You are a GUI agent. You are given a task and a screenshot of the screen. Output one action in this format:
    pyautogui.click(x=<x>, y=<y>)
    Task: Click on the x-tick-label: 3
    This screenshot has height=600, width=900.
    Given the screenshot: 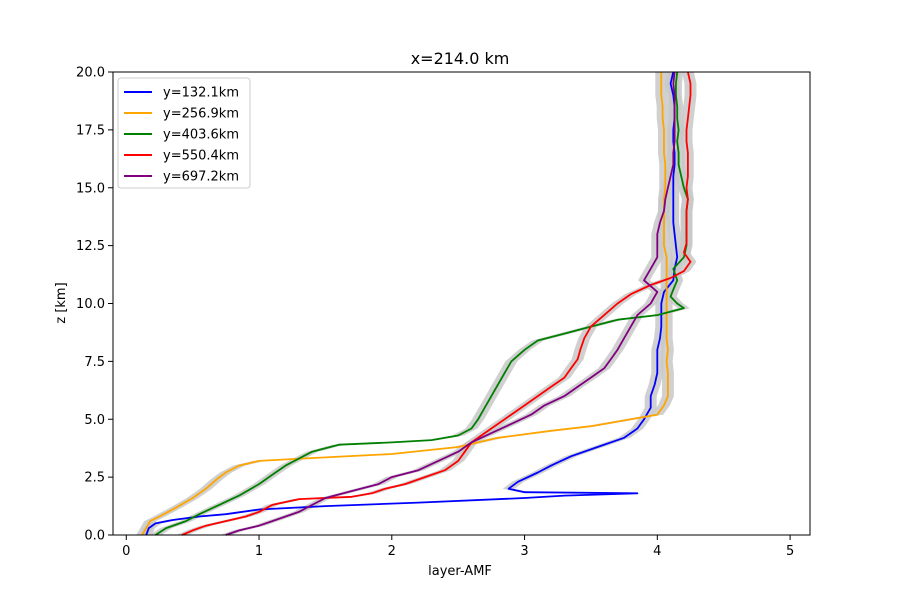 What is the action you would take?
    pyautogui.click(x=524, y=551)
    